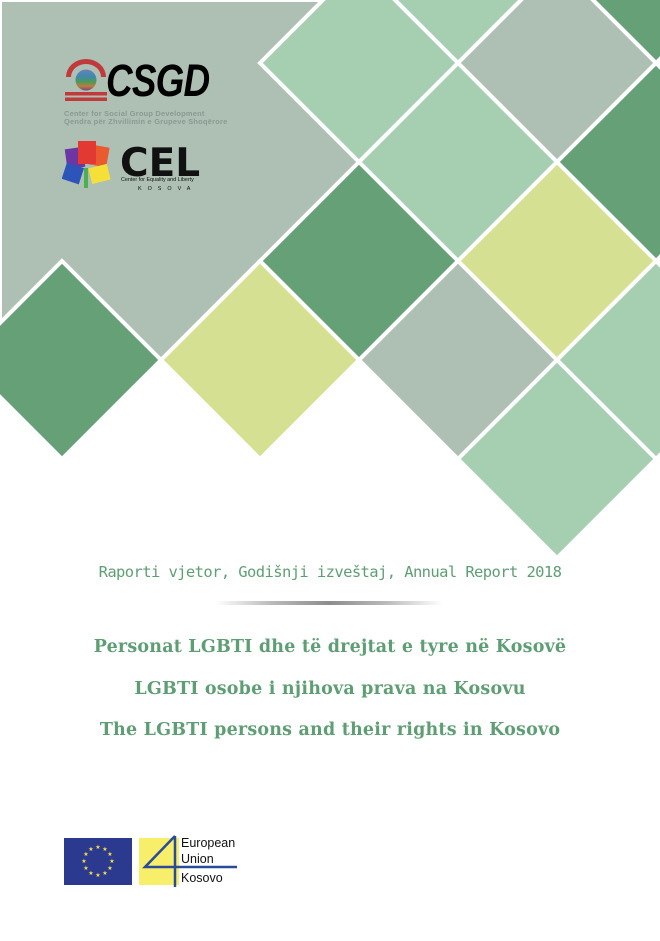  What do you see at coordinates (557, 458) in the screenshot?
I see `diamond-light-green` at bounding box center [557, 458].